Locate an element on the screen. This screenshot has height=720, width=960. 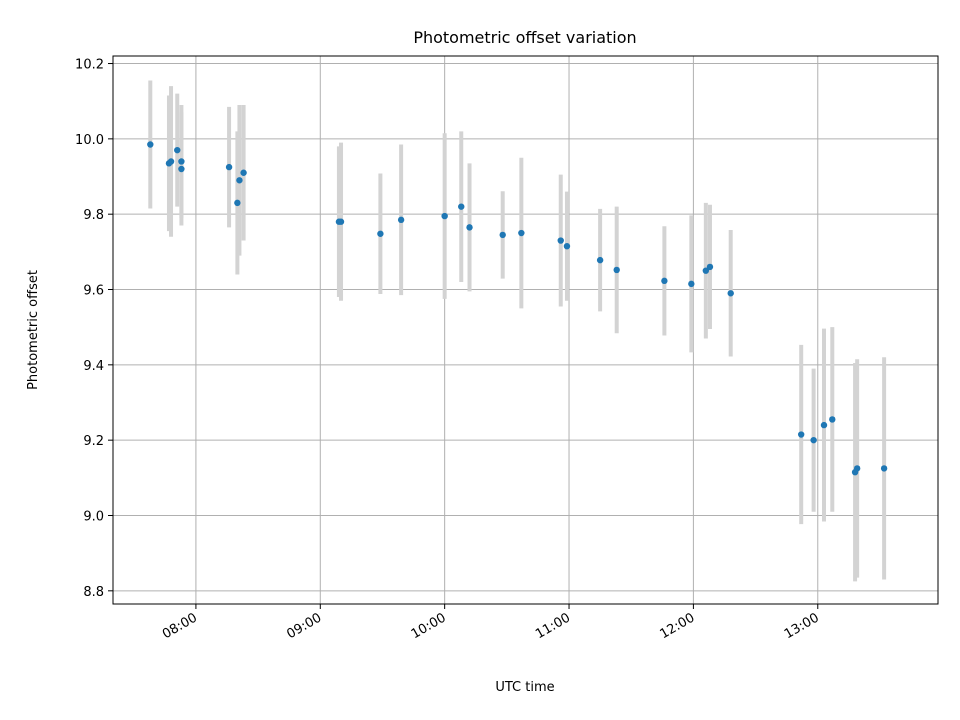
x-tick-label: 13:00 is located at coordinates (802, 626).